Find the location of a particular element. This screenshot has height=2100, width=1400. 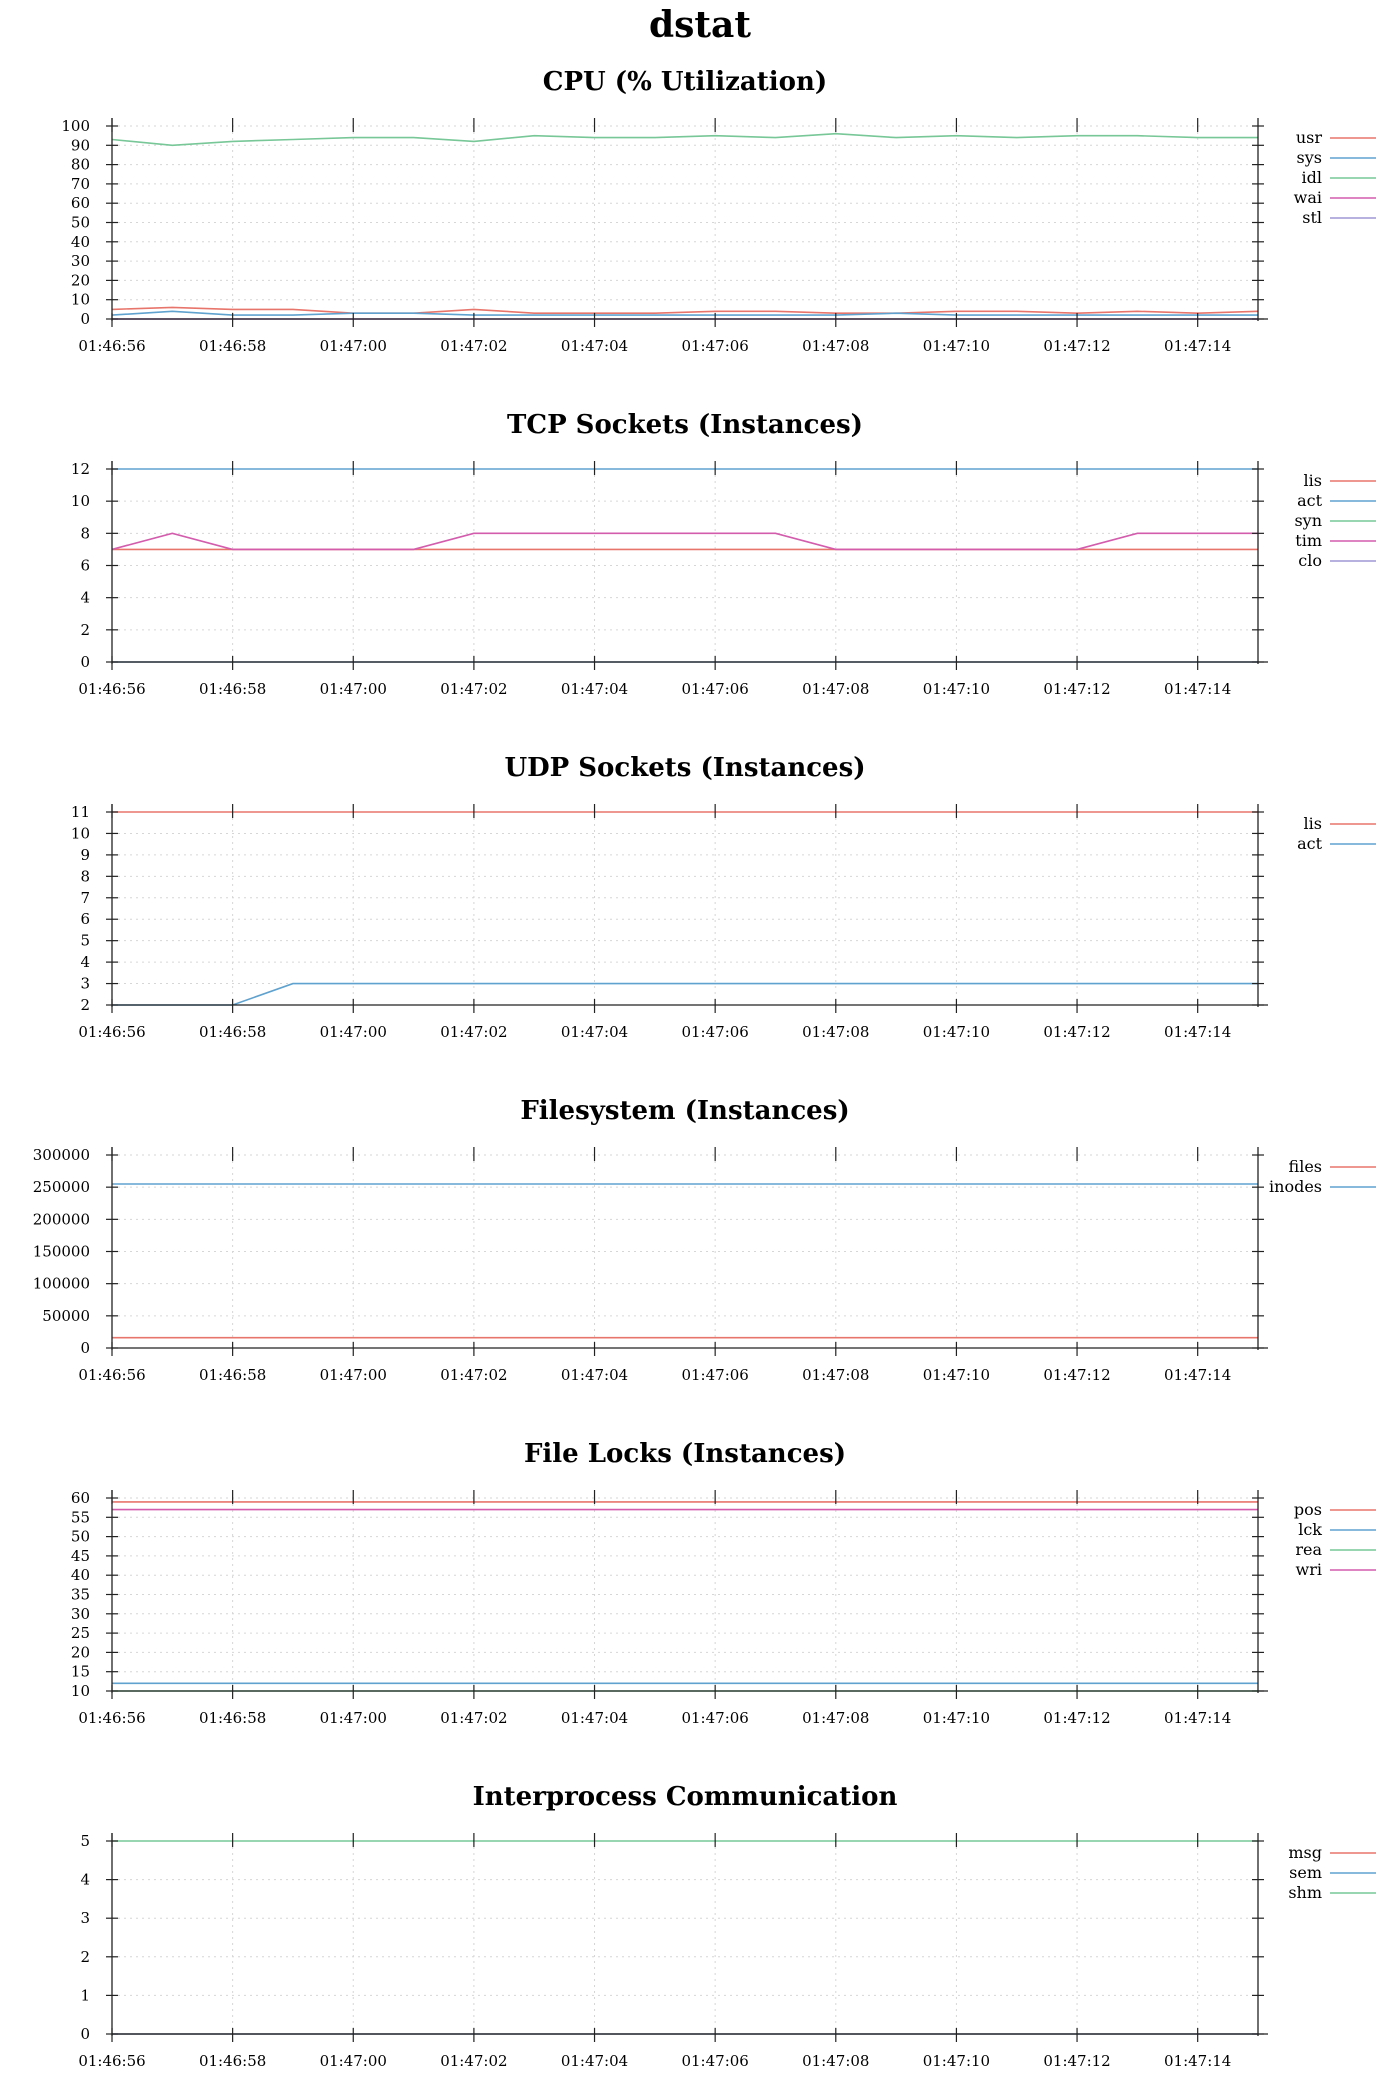

y-tick-label: 150000 is located at coordinates (61, 1252).